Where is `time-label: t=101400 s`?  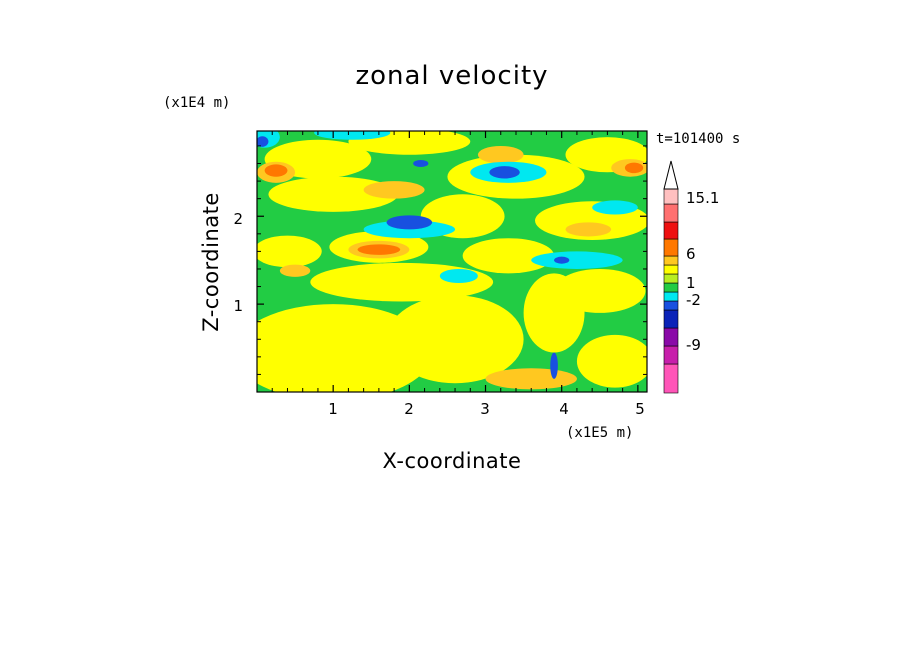
time-label: t=101400 s is located at coordinates (698, 139).